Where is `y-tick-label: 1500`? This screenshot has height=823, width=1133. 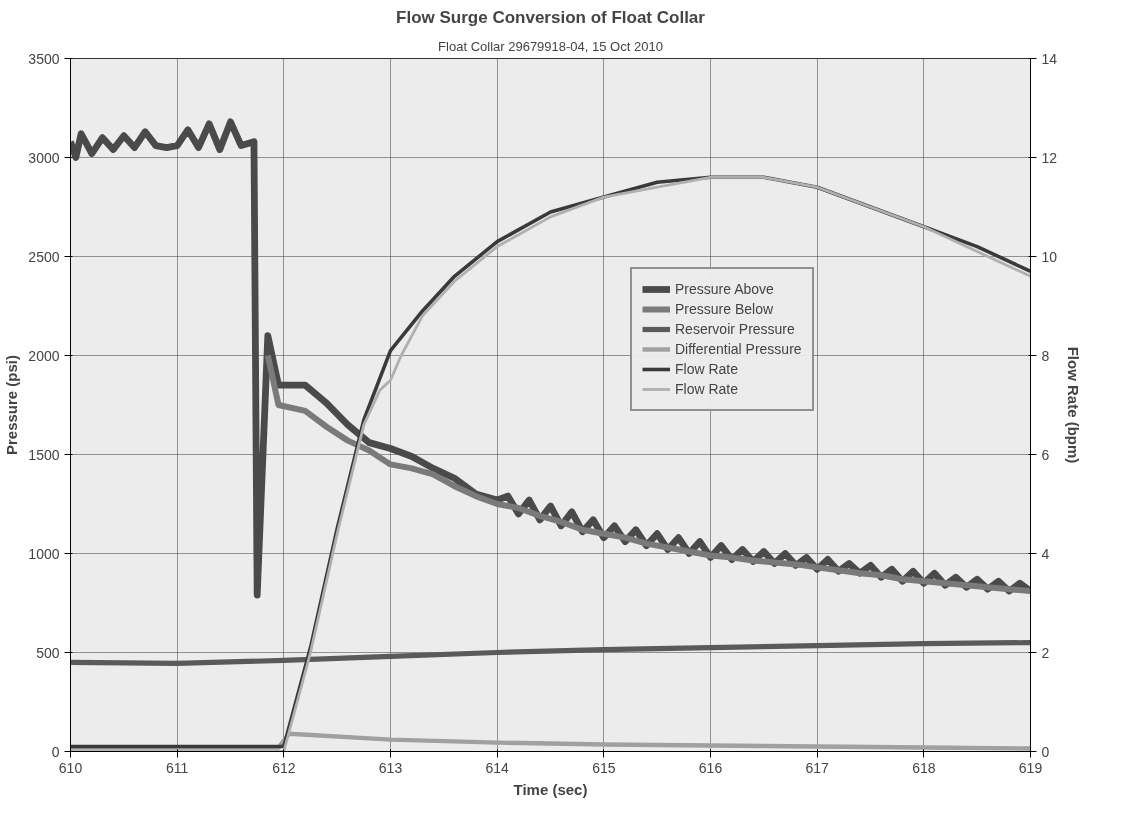 y-tick-label: 1500 is located at coordinates (44, 454).